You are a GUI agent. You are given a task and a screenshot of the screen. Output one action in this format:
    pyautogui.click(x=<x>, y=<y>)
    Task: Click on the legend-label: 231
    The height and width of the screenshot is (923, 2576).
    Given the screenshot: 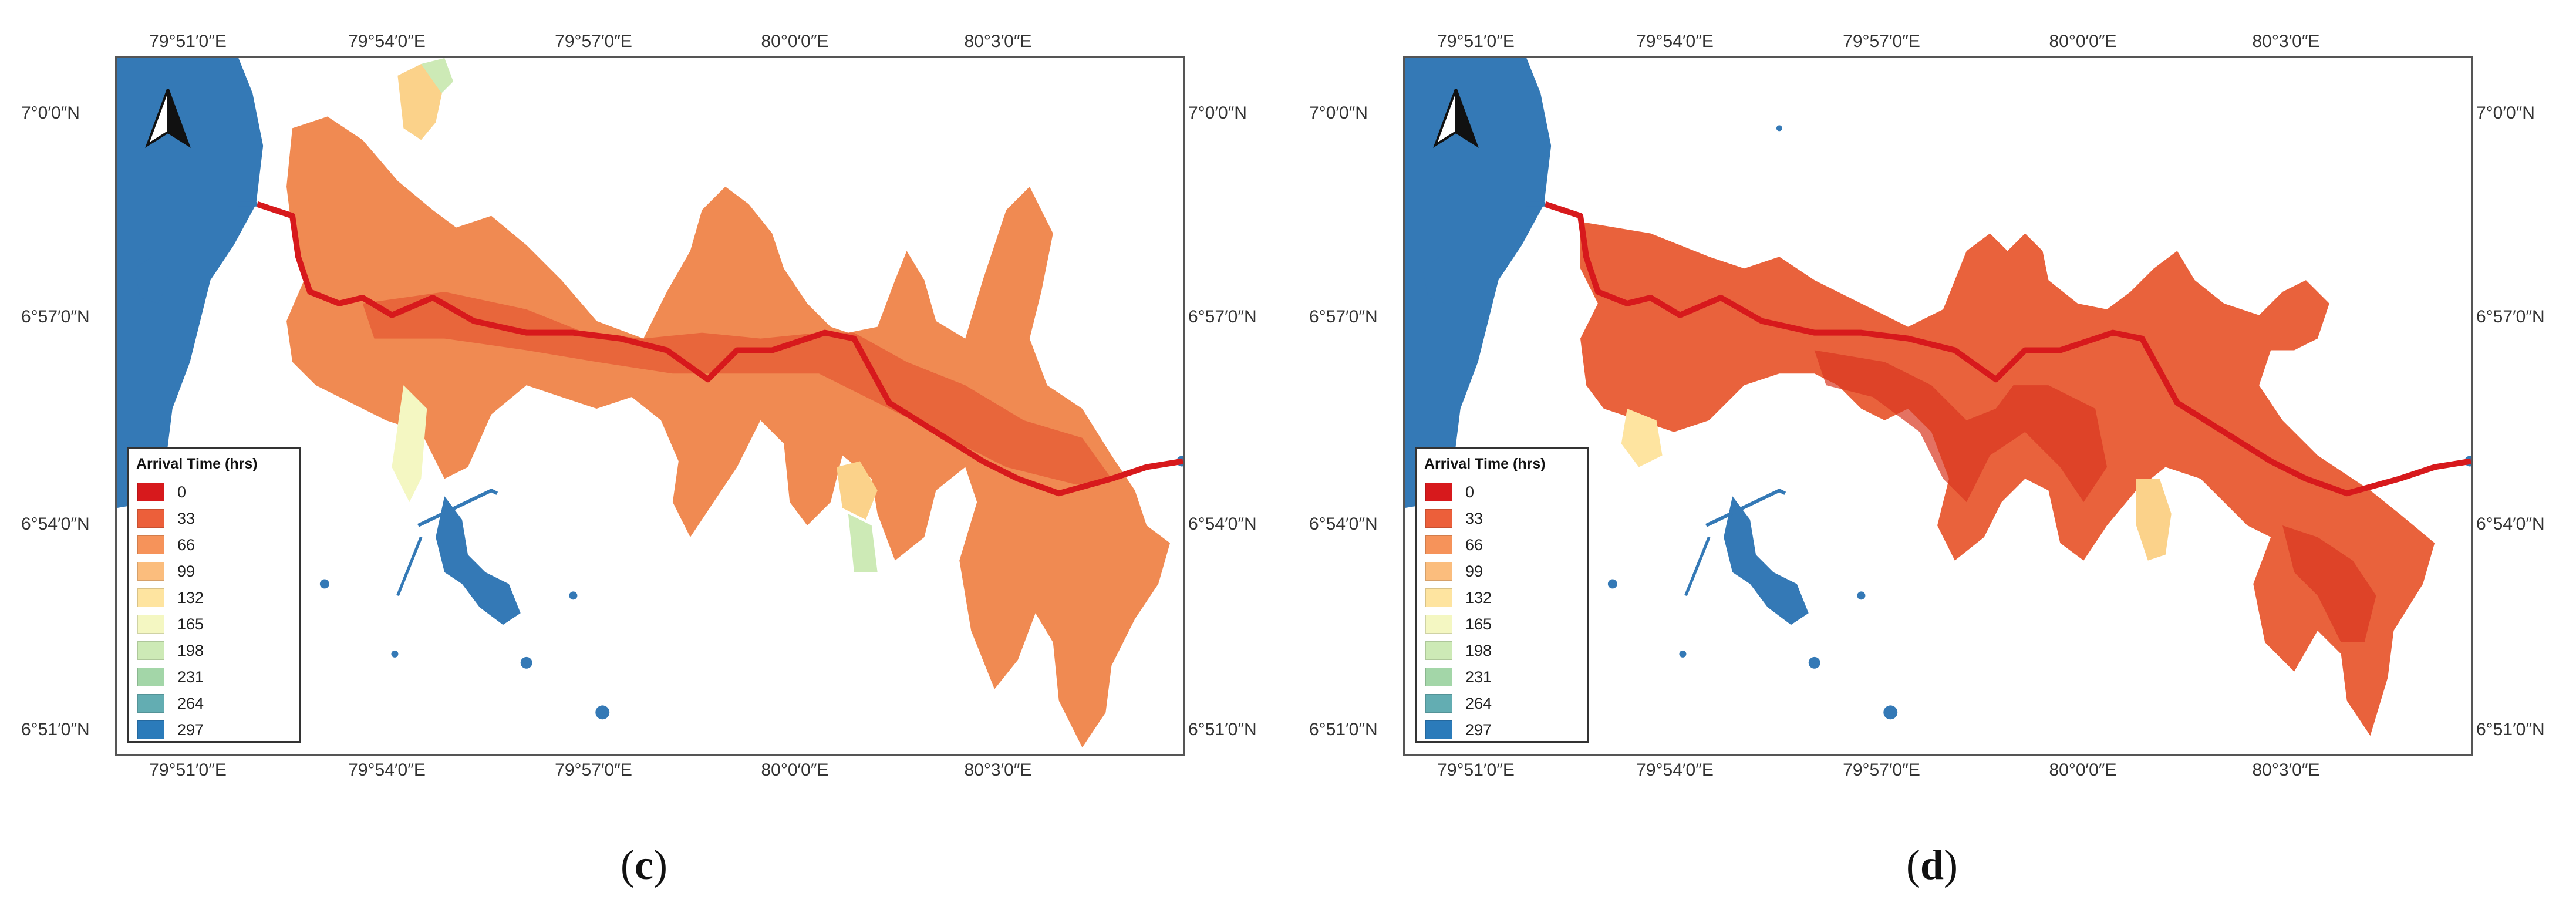 What is the action you would take?
    pyautogui.click(x=1478, y=677)
    